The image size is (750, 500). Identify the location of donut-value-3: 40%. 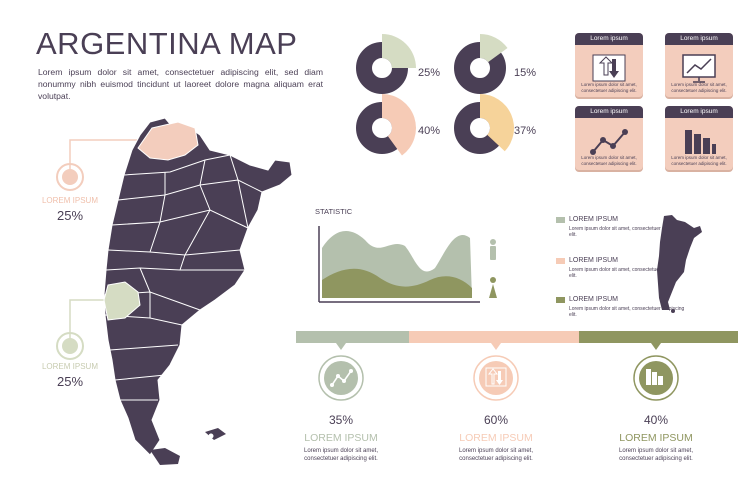
(429, 131).